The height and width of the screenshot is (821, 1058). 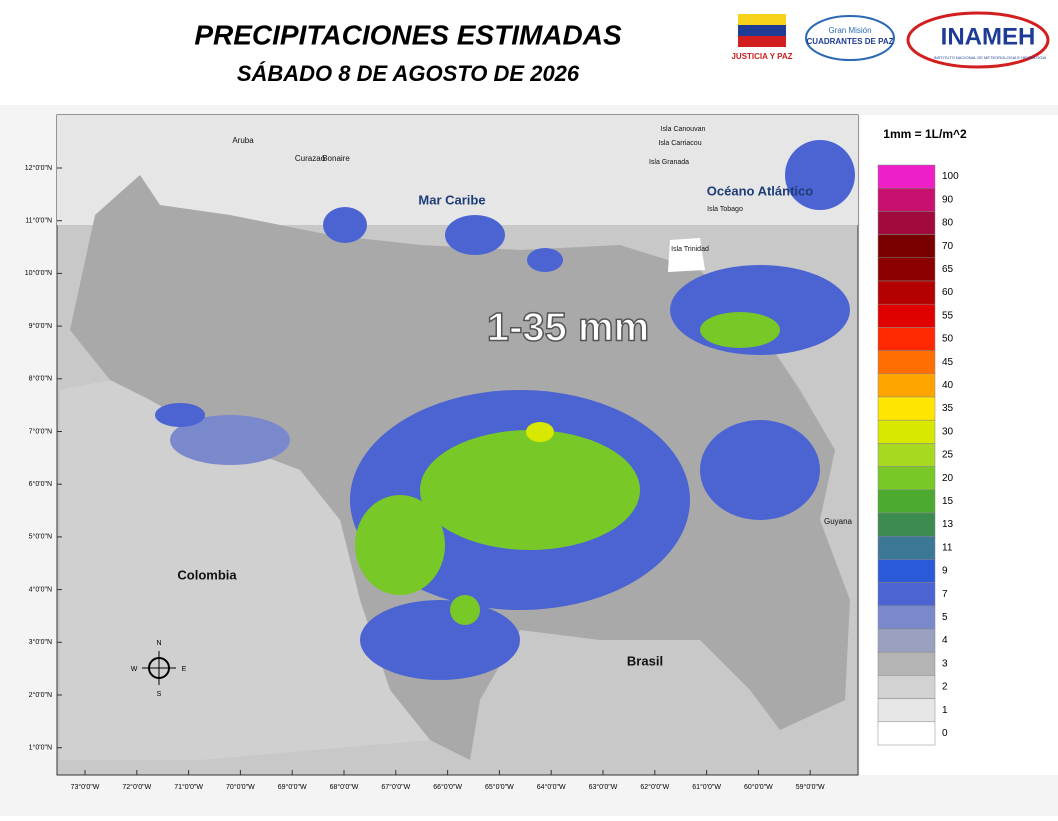 What do you see at coordinates (184, 669) in the screenshot?
I see `compass-label: E` at bounding box center [184, 669].